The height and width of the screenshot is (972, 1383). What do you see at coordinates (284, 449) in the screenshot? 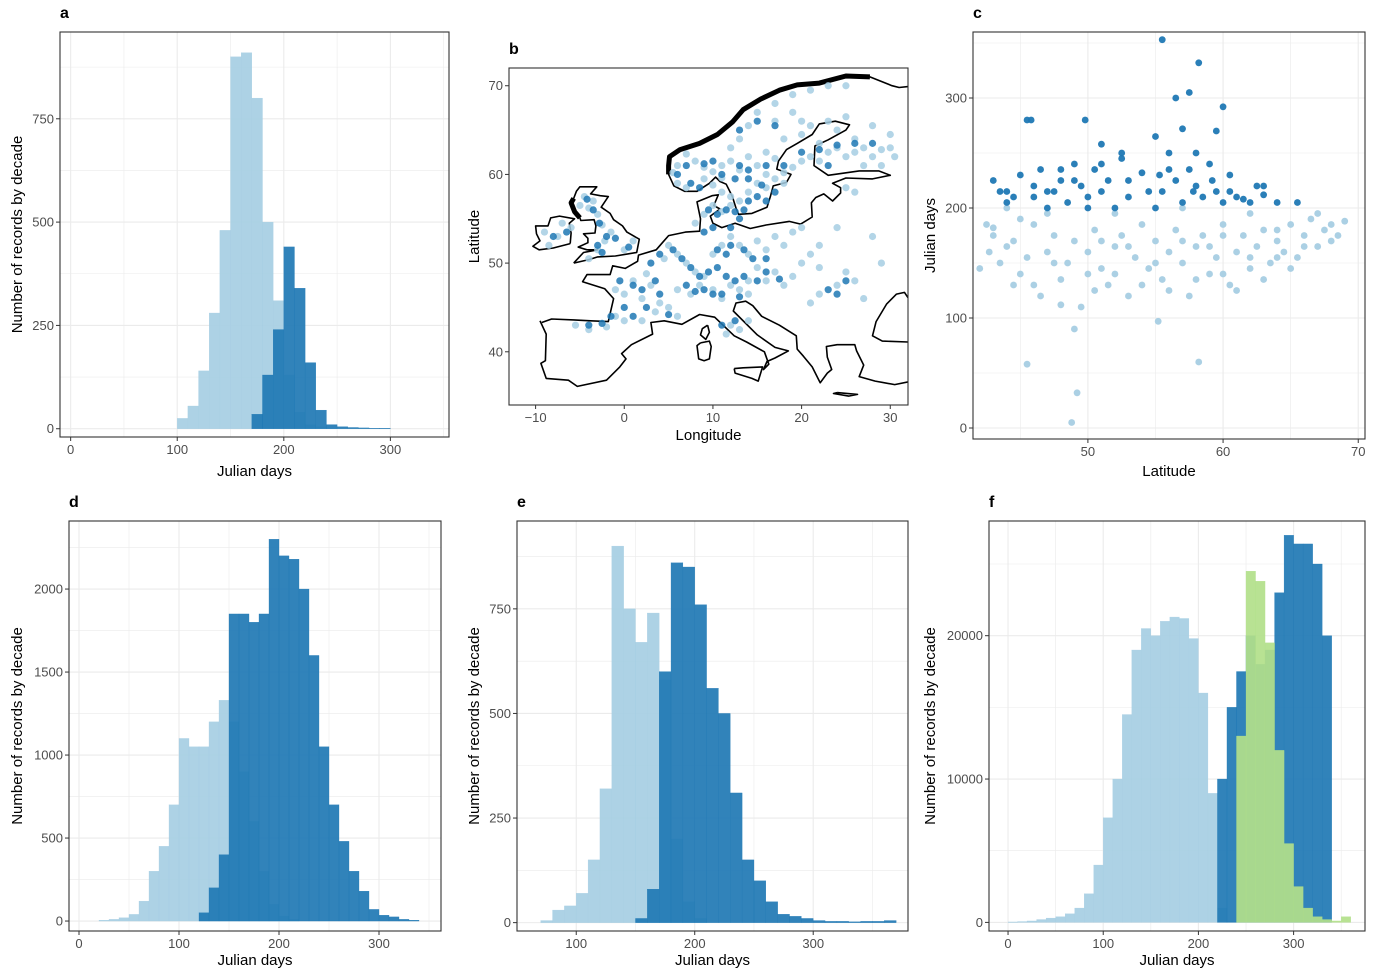
I see `x-tick-label: 200` at bounding box center [284, 449].